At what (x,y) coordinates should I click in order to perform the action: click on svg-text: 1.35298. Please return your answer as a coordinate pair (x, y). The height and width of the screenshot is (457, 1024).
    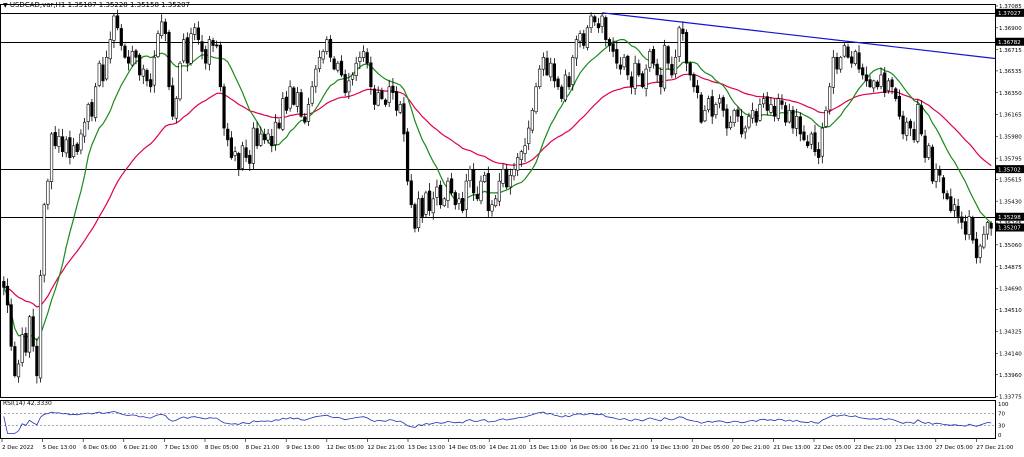
    Looking at the image, I should click on (1009, 218).